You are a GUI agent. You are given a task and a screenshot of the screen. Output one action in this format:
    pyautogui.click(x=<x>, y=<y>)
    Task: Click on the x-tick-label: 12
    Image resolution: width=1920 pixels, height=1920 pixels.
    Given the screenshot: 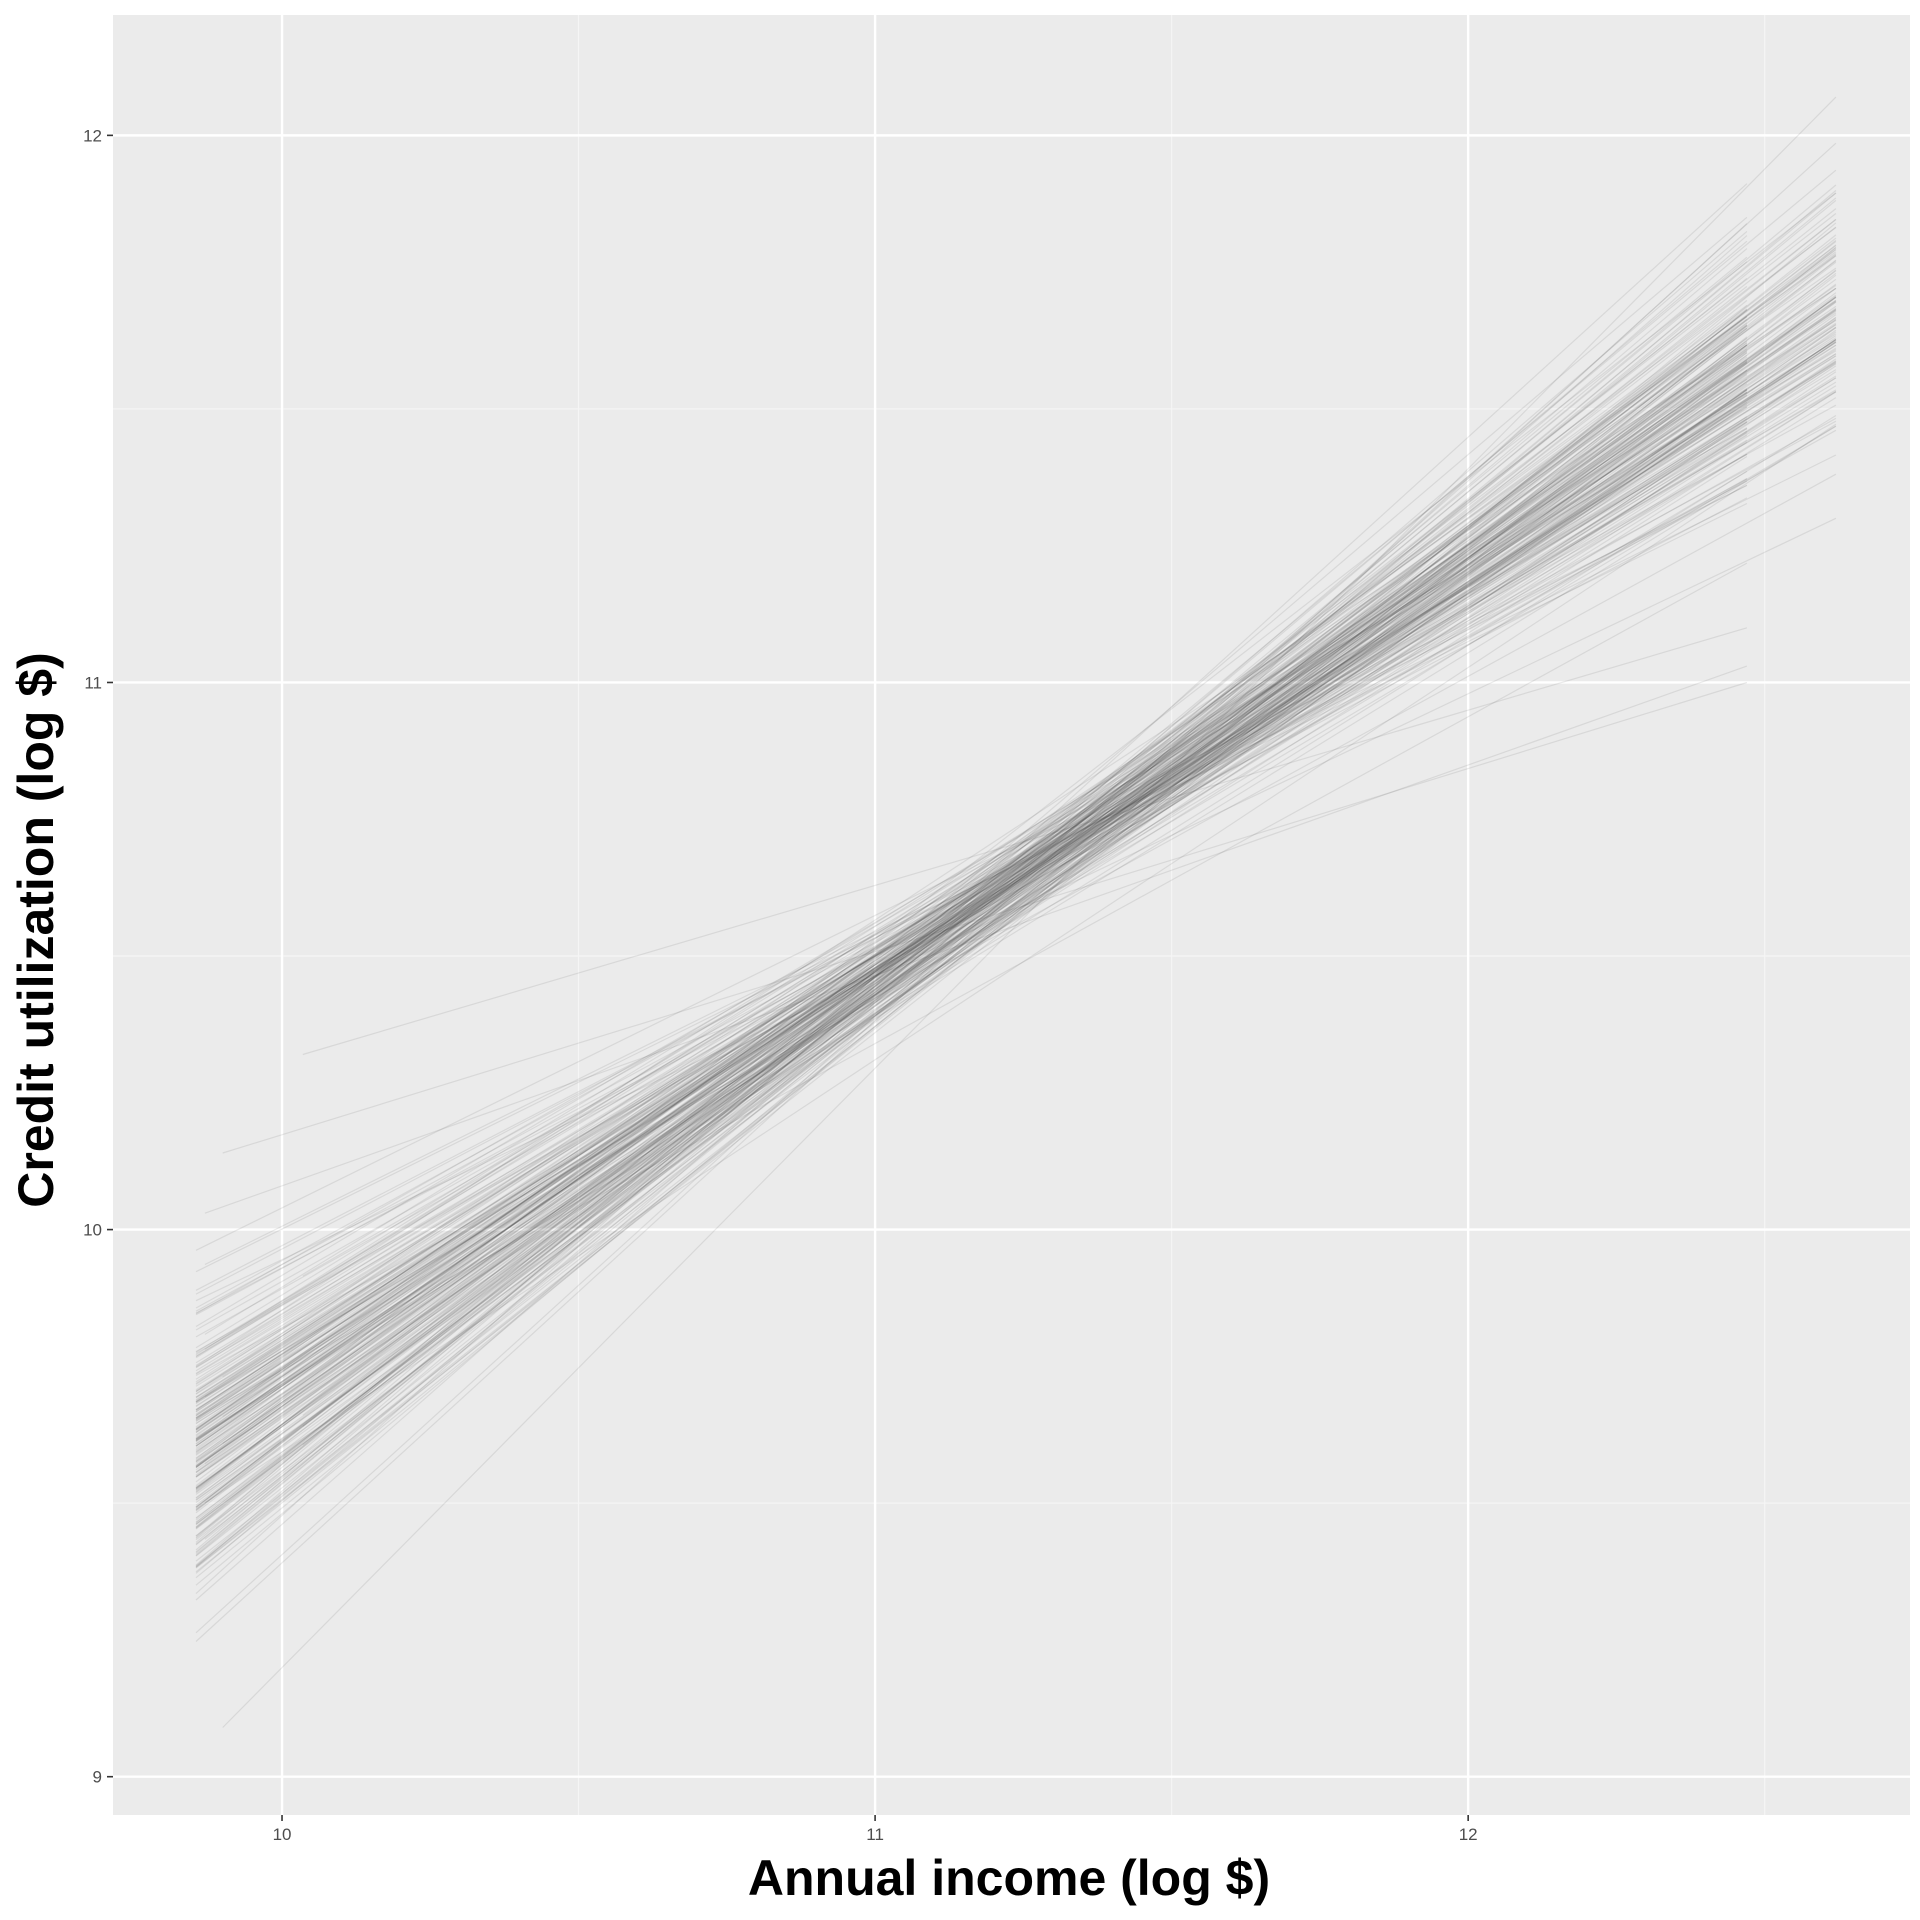 What is the action you would take?
    pyautogui.click(x=1468, y=1834)
    